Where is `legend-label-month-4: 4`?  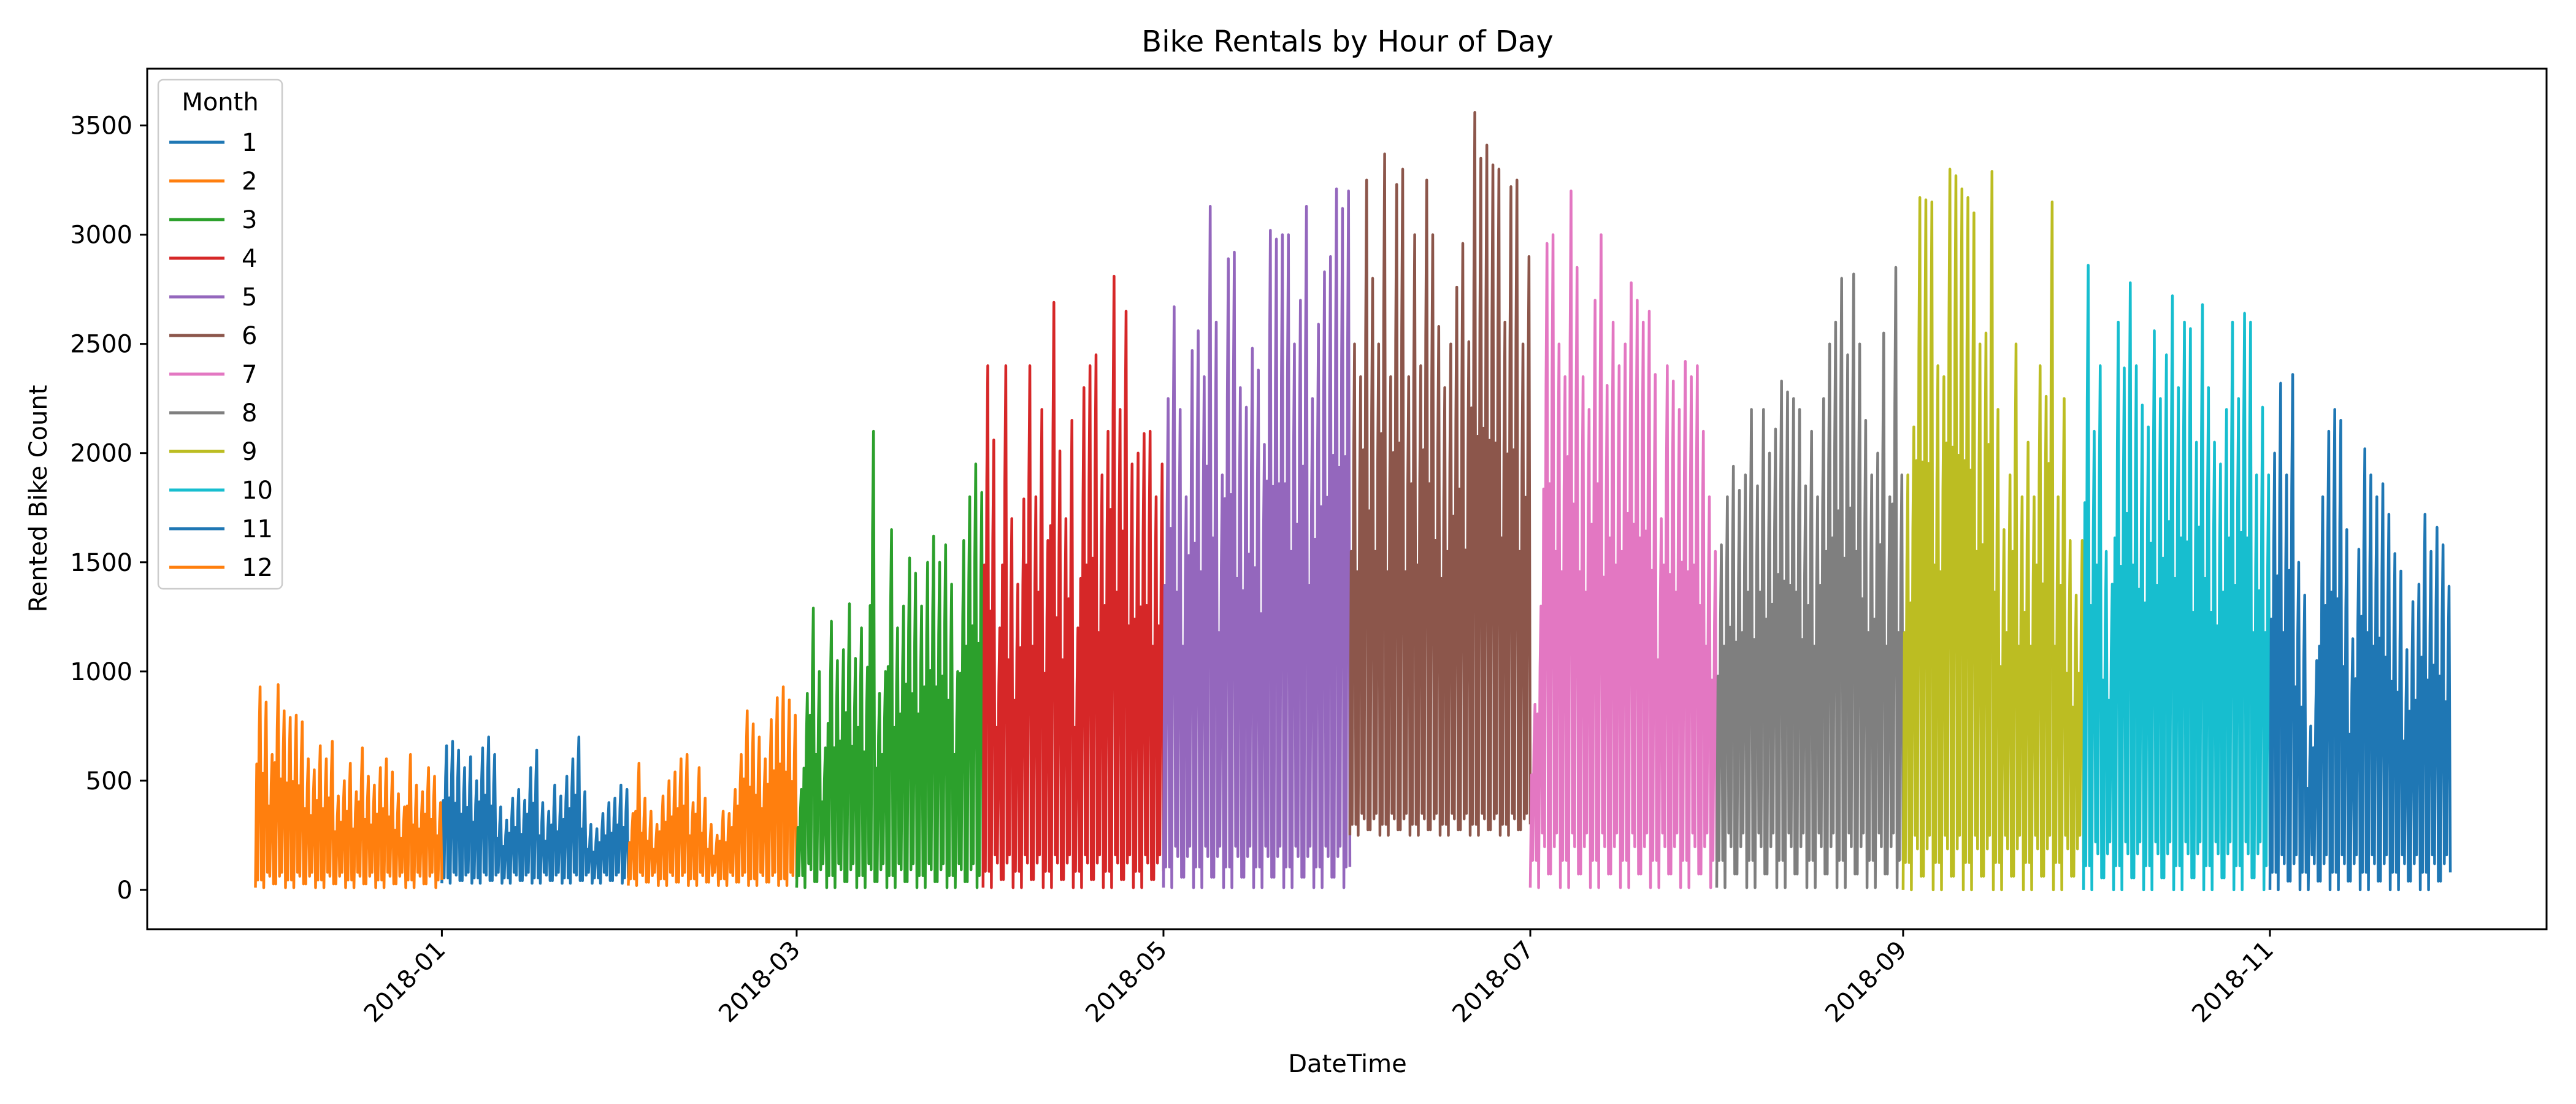
legend-label-month-4: 4 is located at coordinates (249, 259).